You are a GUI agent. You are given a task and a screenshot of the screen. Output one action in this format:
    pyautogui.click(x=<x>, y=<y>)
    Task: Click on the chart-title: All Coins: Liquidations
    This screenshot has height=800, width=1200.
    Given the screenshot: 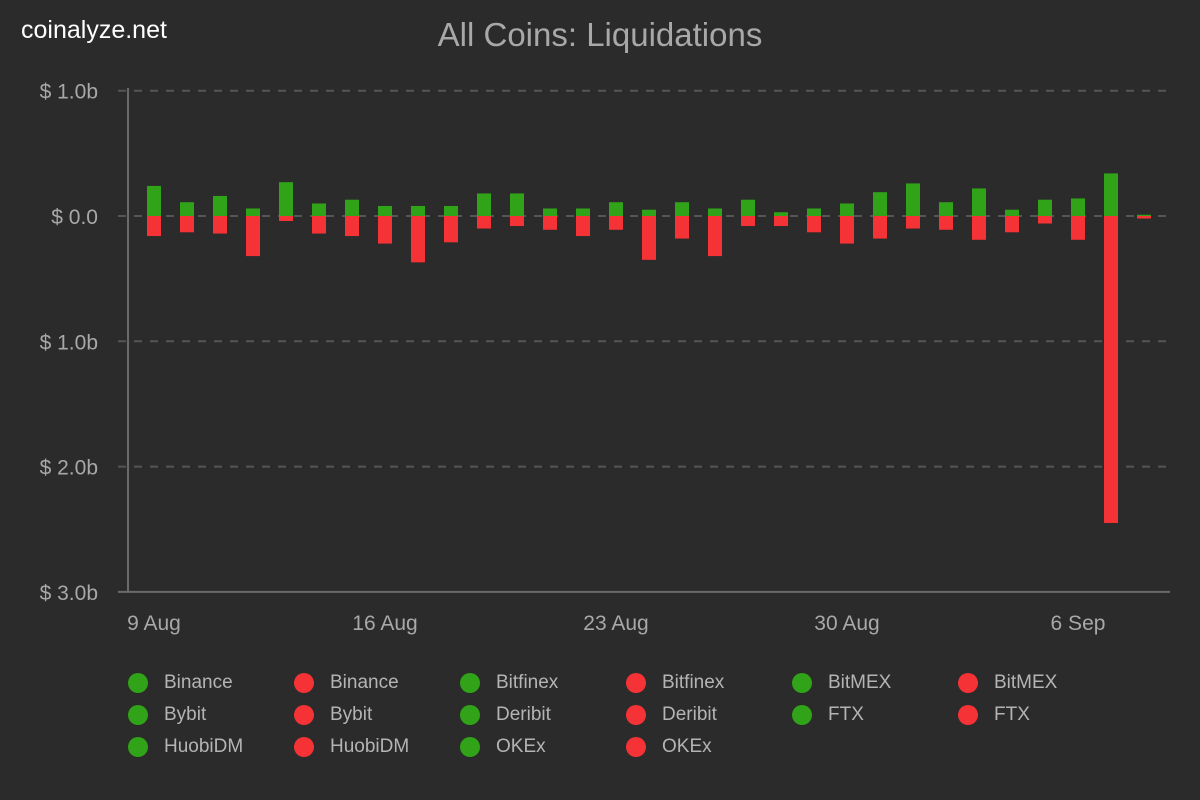 What is the action you would take?
    pyautogui.click(x=600, y=34)
    